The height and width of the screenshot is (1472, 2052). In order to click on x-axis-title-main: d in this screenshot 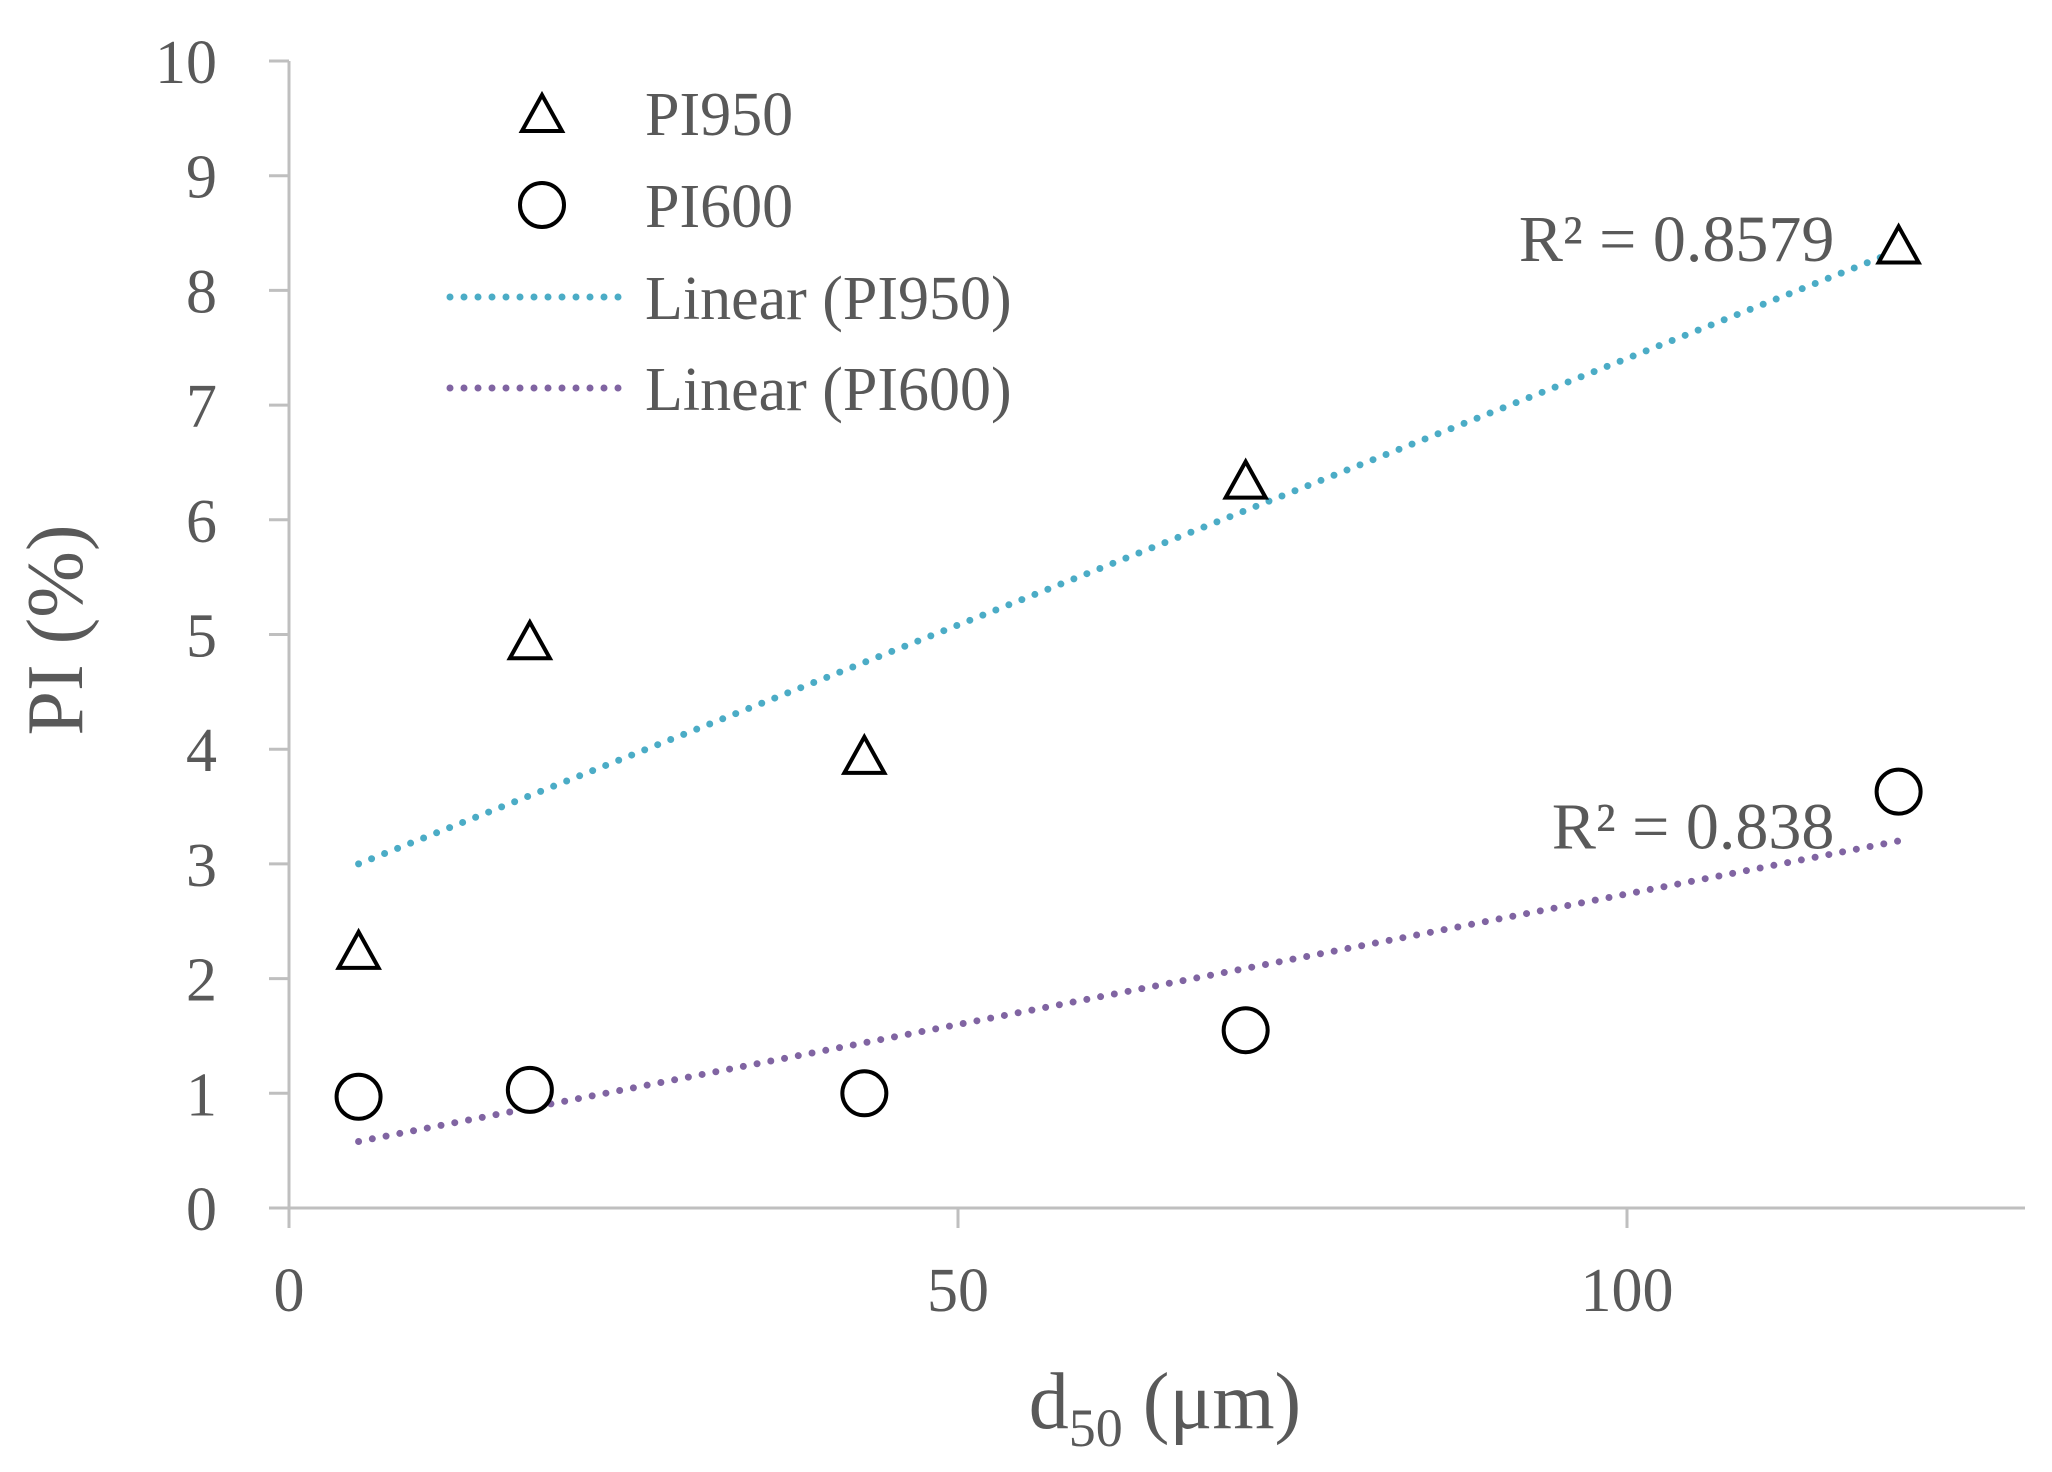, I will do `click(1049, 1402)`.